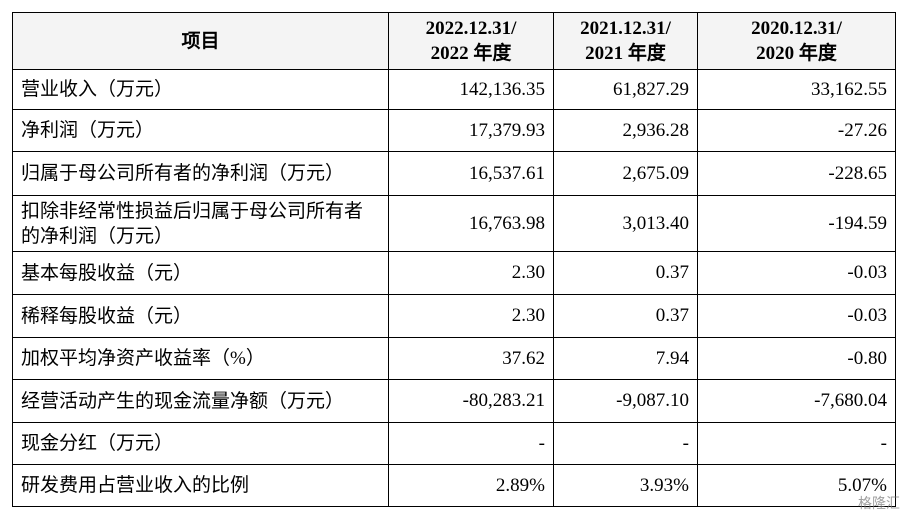 The image size is (908, 515). What do you see at coordinates (200, 223) in the screenshot?
I see `row-label: 扣除非经常性损益后归属于母公司所有者的净利润（万元）` at bounding box center [200, 223].